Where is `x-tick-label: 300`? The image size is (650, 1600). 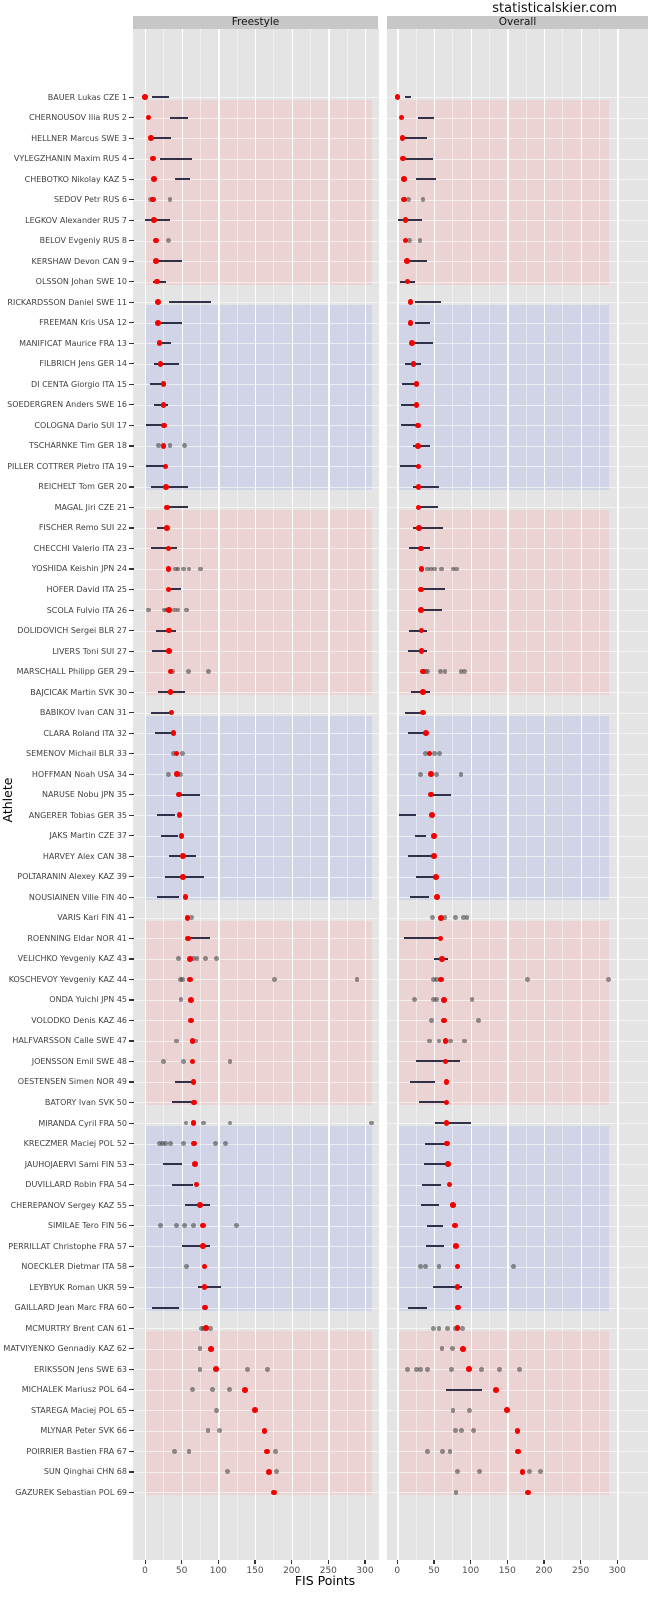
x-tick-label: 300 is located at coordinates (365, 1571).